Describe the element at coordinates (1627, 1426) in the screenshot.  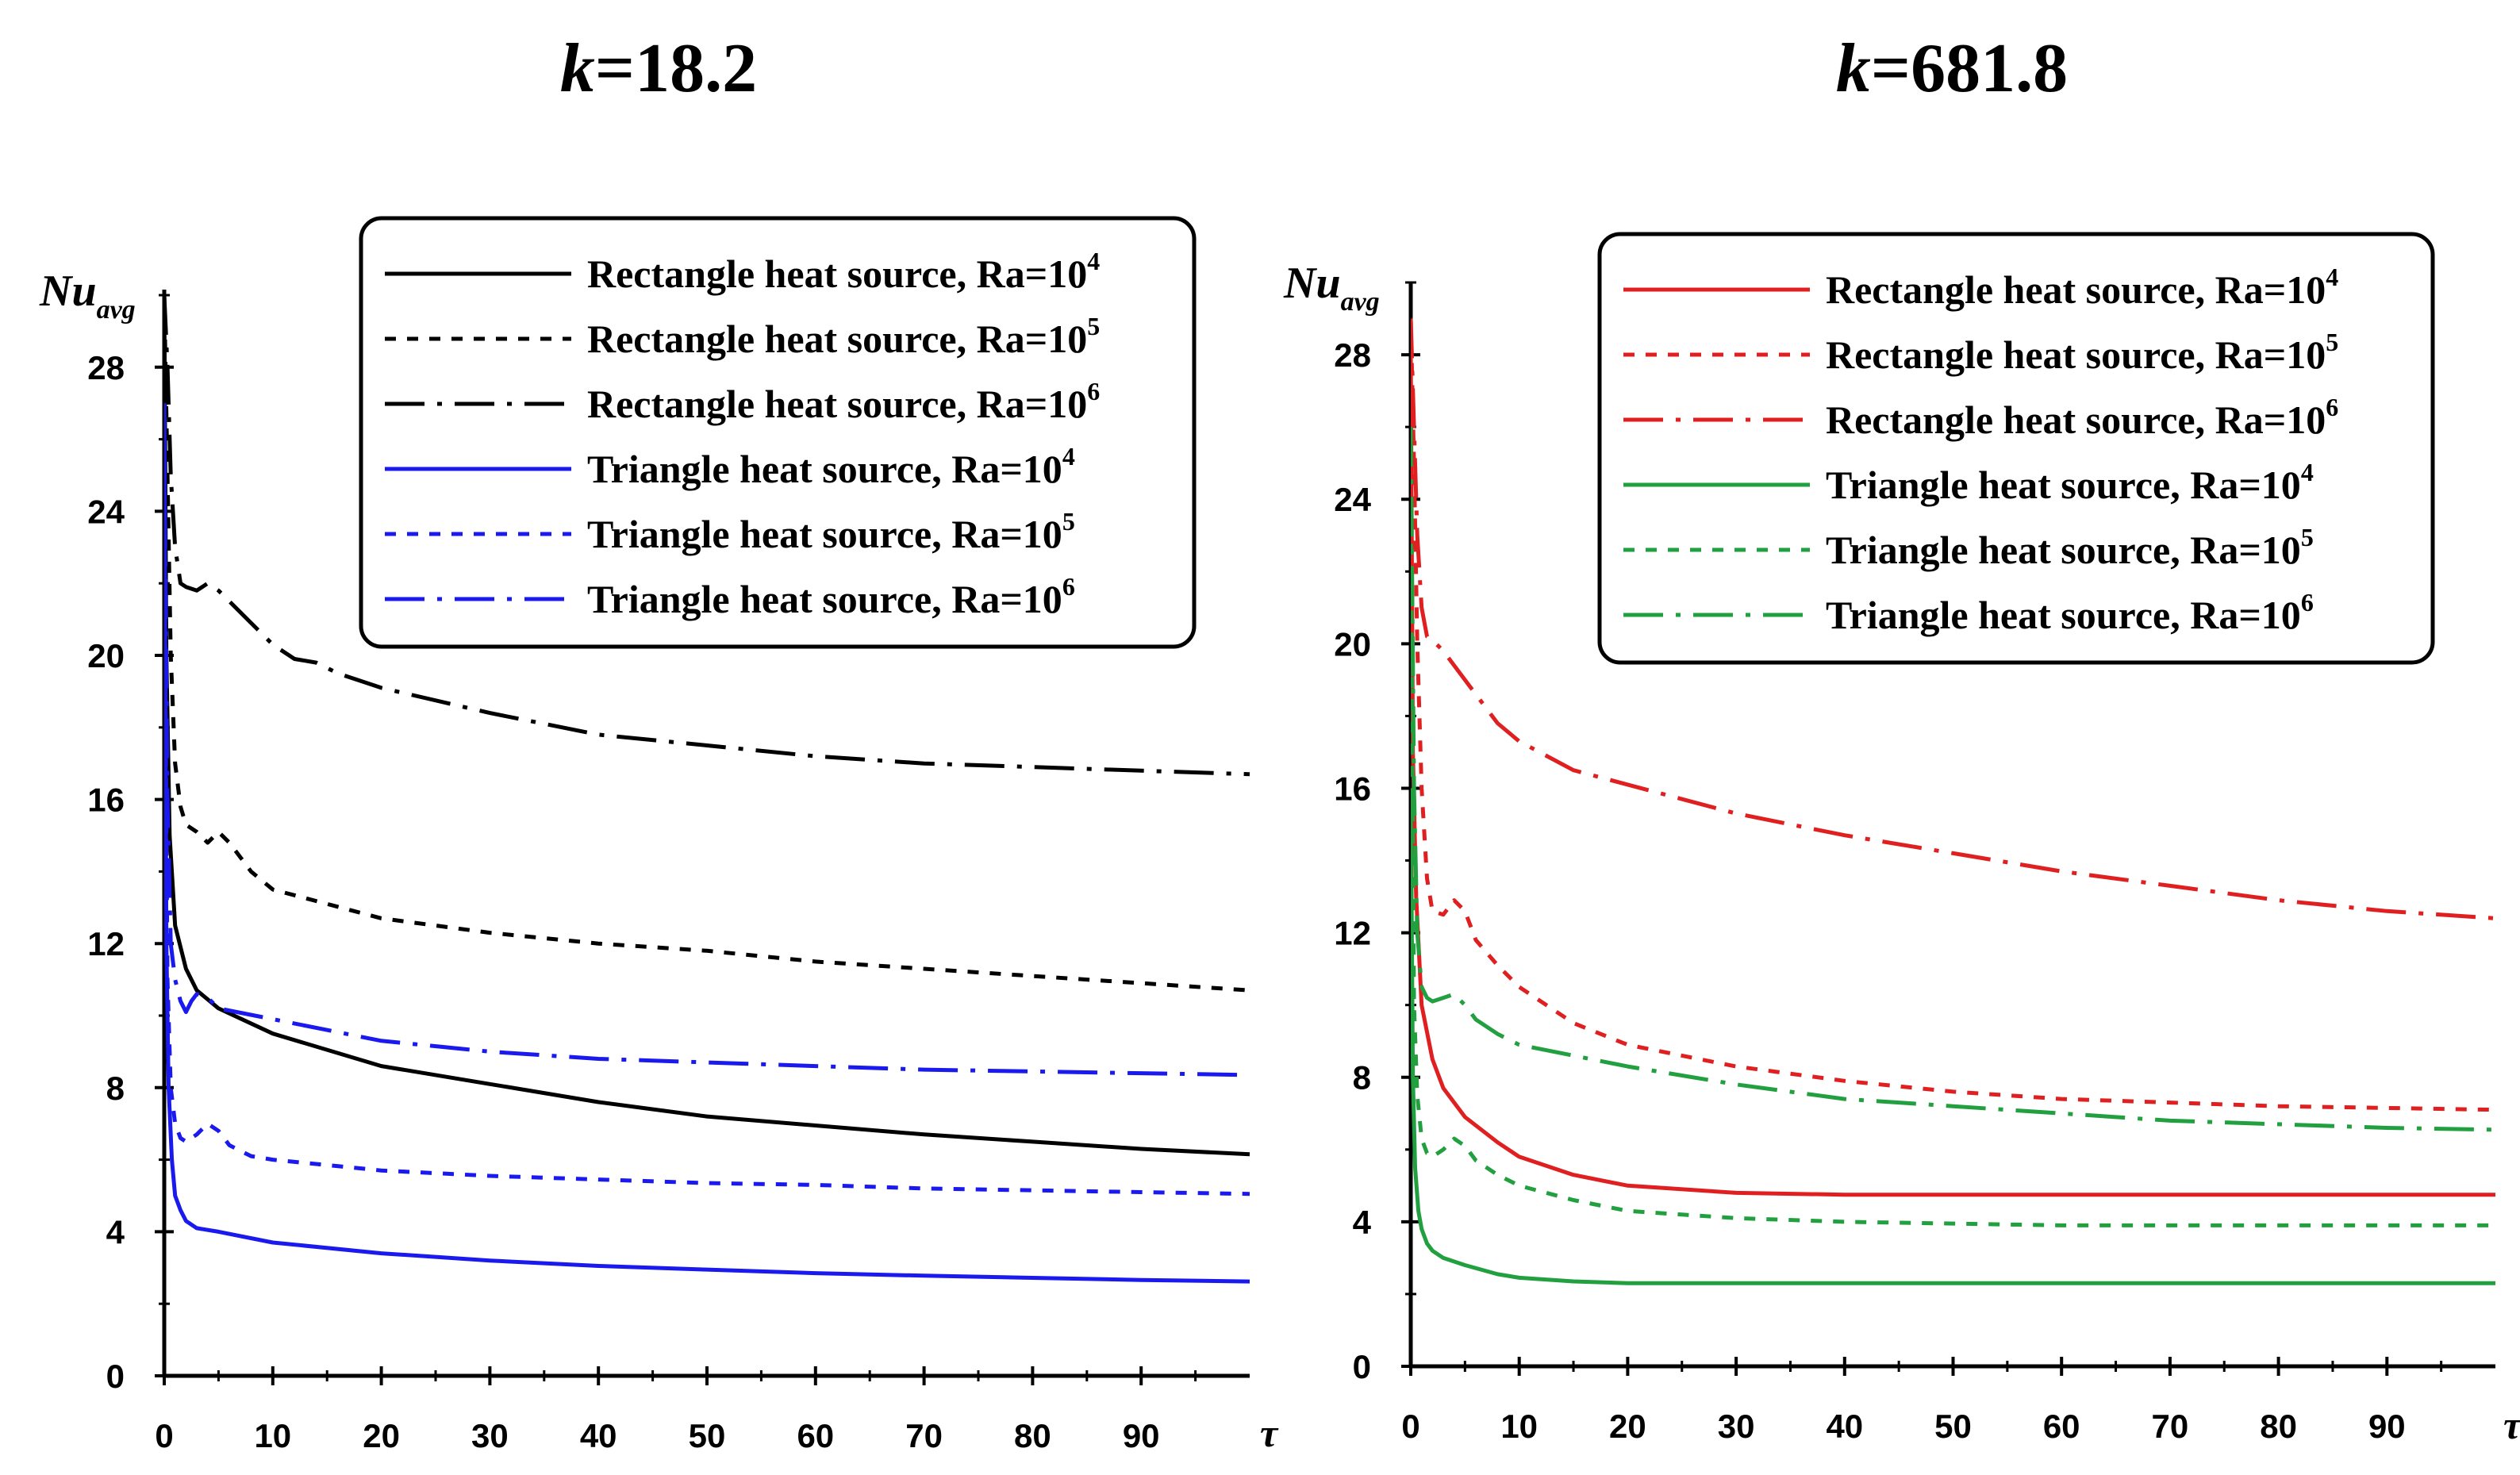
I see `x-tick-label: 20` at that location.